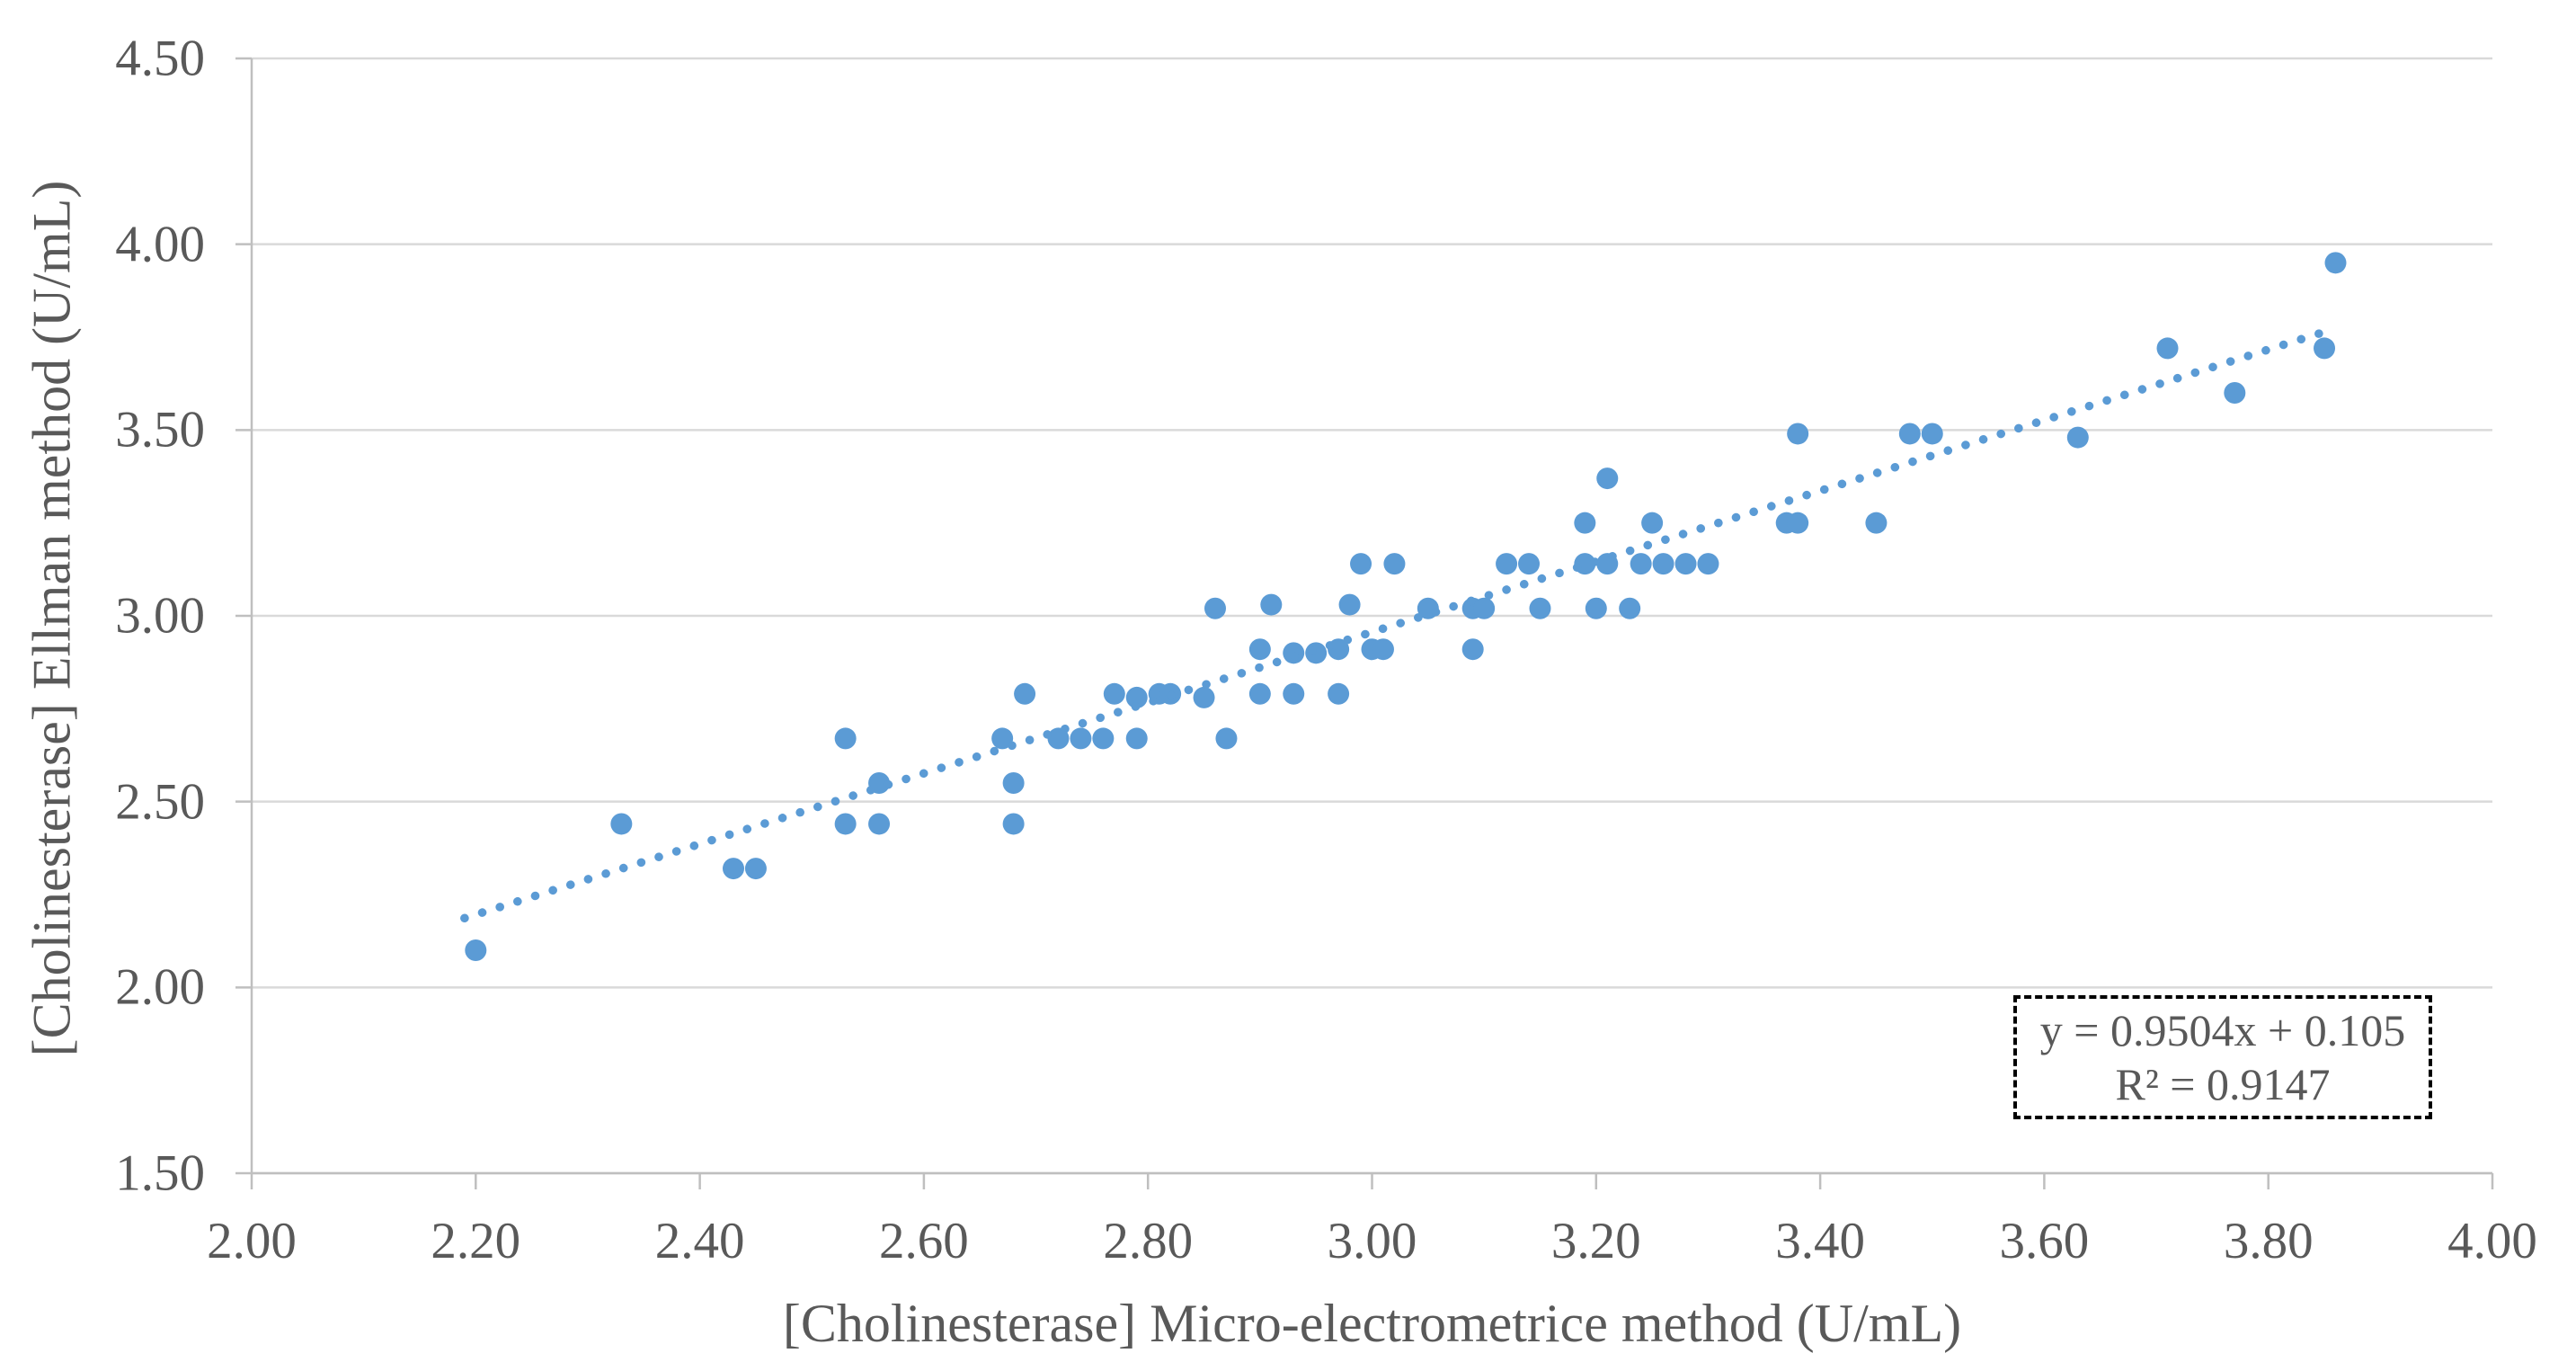  What do you see at coordinates (924, 1241) in the screenshot?
I see `x-tick-label: 2.60` at bounding box center [924, 1241].